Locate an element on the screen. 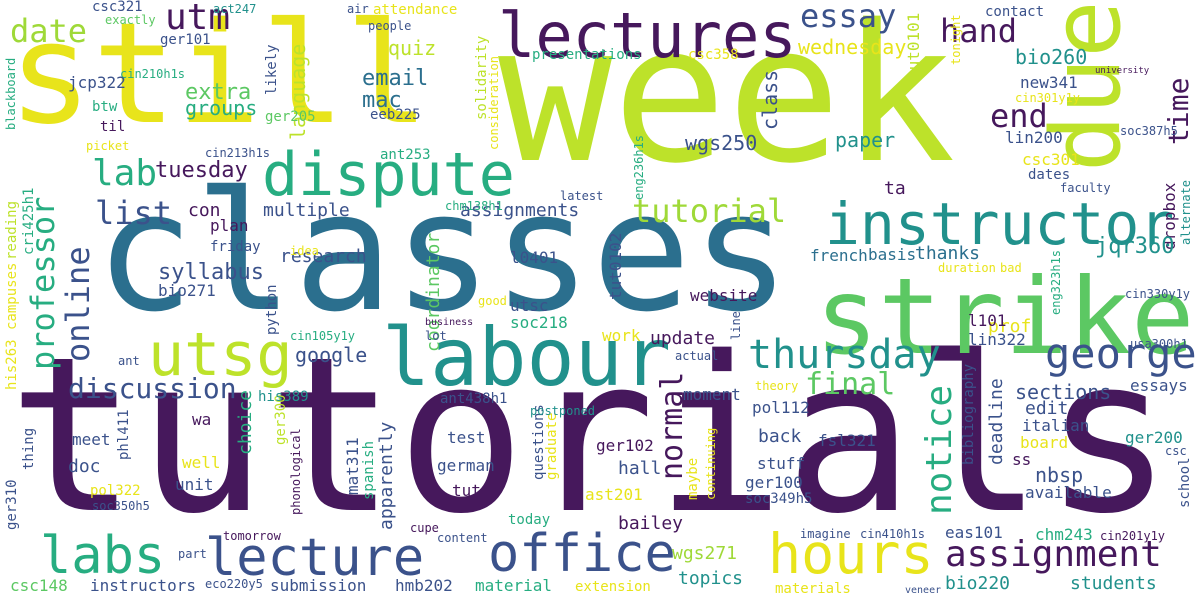 This screenshot has width=1200, height=600. word-tutorial: tutorial is located at coordinates (709, 211).